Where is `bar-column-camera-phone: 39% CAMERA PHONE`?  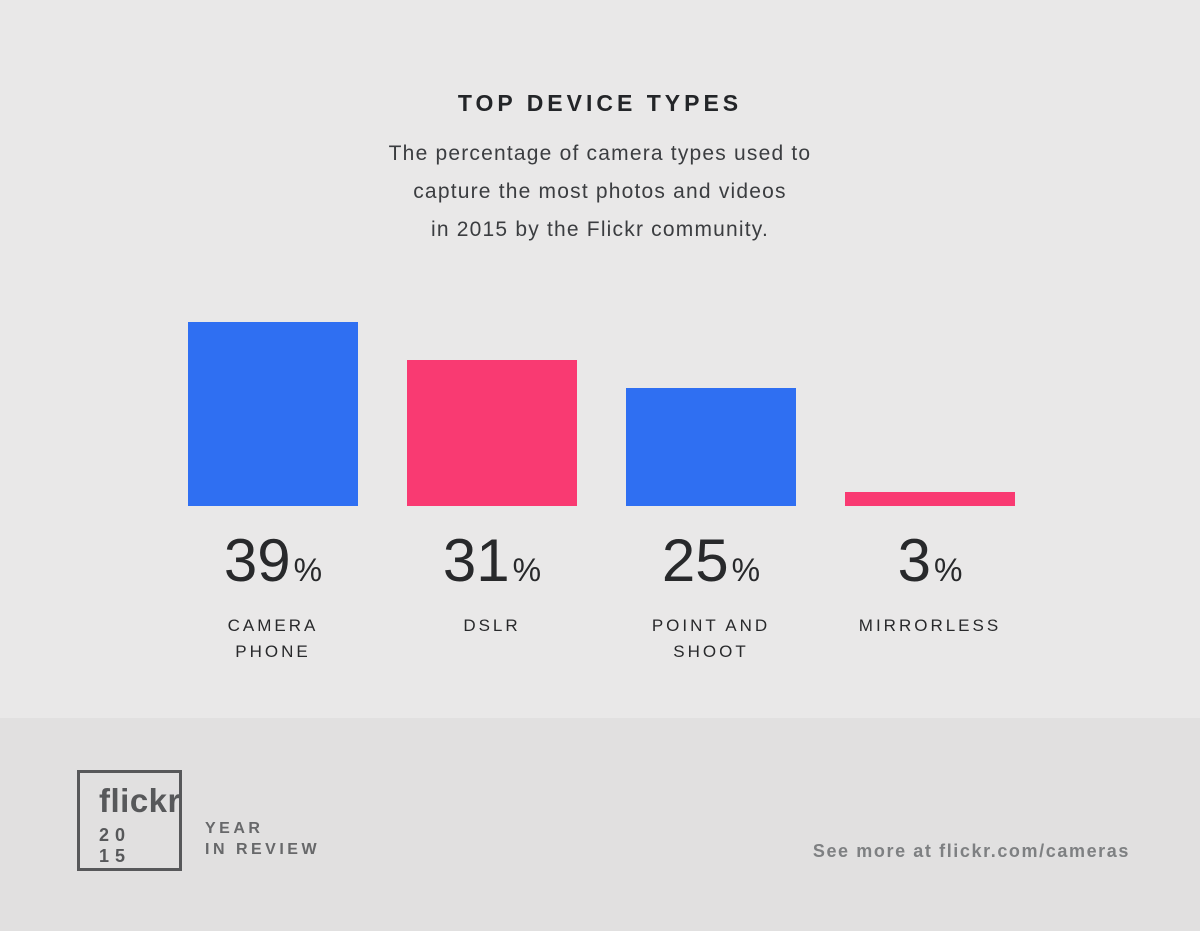
bar-column-camera-phone: 39% CAMERA PHONE is located at coordinates (273, 493).